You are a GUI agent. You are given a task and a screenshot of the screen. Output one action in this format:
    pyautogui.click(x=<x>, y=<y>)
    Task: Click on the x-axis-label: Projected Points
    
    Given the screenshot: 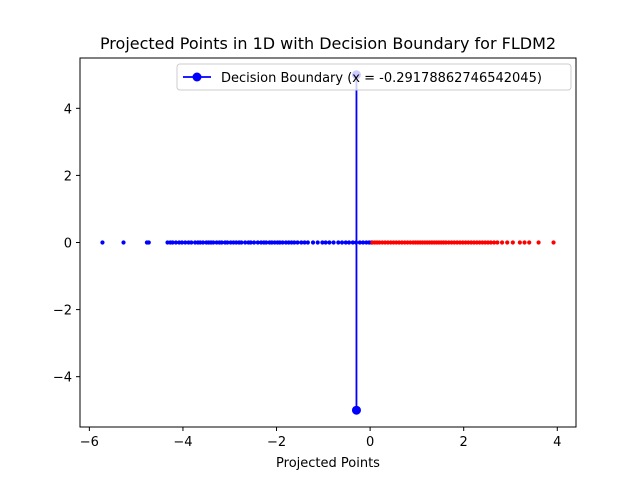 What is the action you would take?
    pyautogui.click(x=328, y=463)
    